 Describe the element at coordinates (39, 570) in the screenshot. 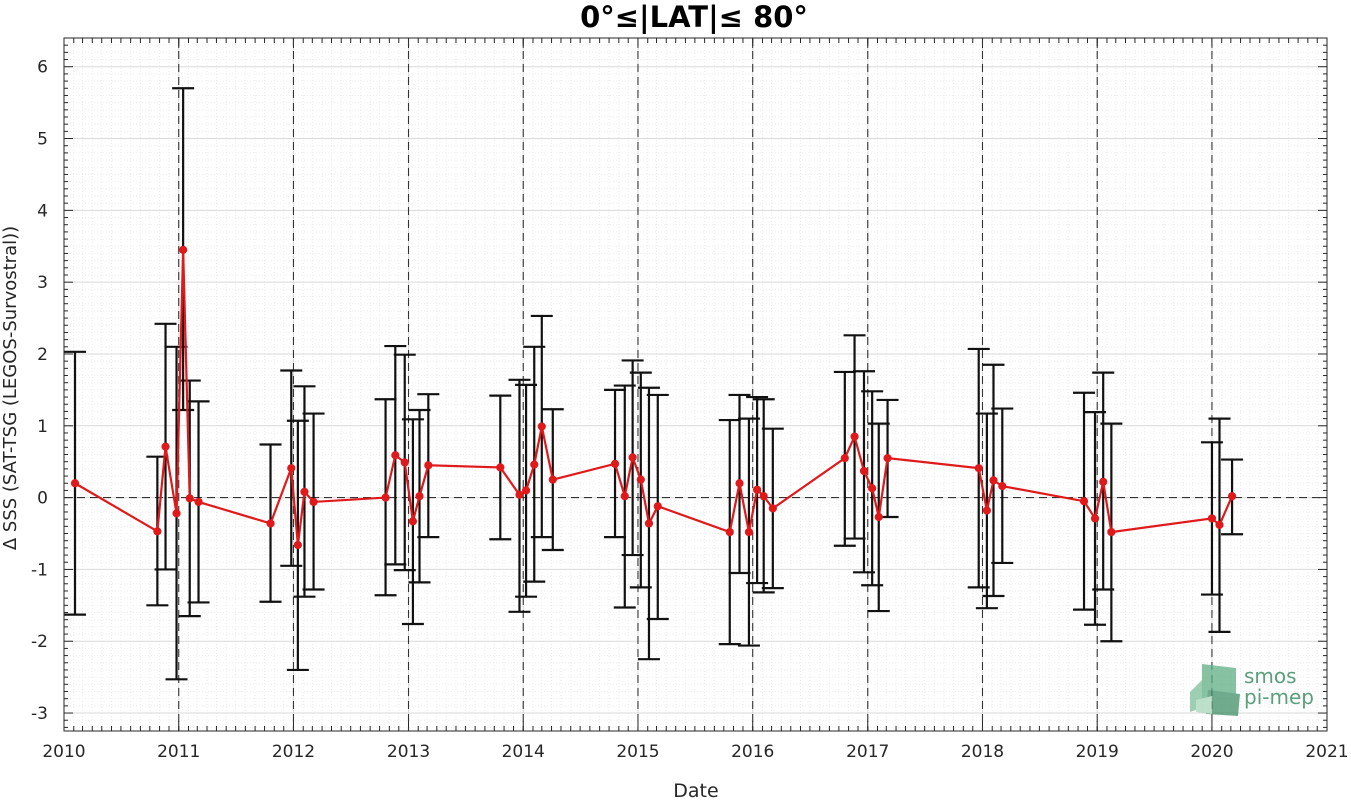

I see `y-tick-label: -1` at that location.